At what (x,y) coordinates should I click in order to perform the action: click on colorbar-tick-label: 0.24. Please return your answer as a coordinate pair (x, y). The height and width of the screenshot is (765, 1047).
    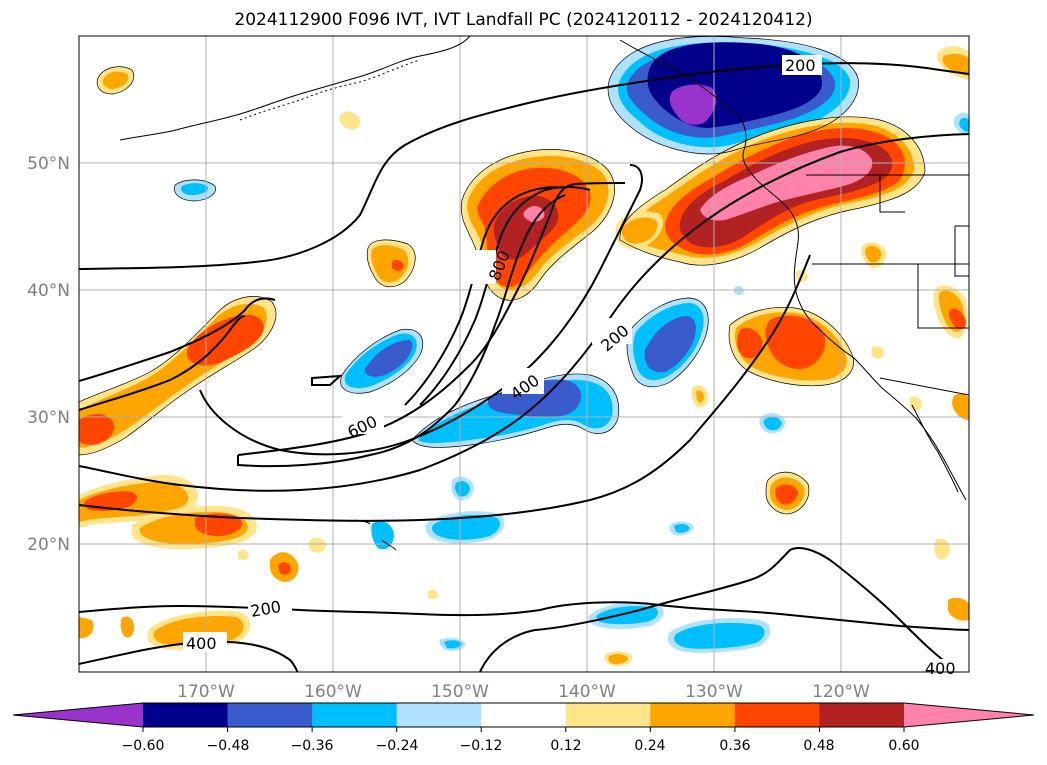
    Looking at the image, I should click on (649, 746).